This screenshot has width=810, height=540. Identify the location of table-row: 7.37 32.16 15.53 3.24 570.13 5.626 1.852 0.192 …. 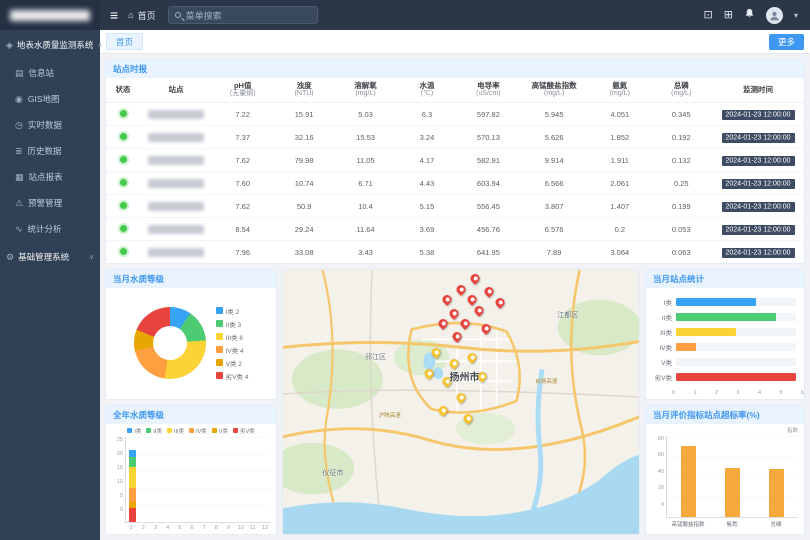
(455, 137).